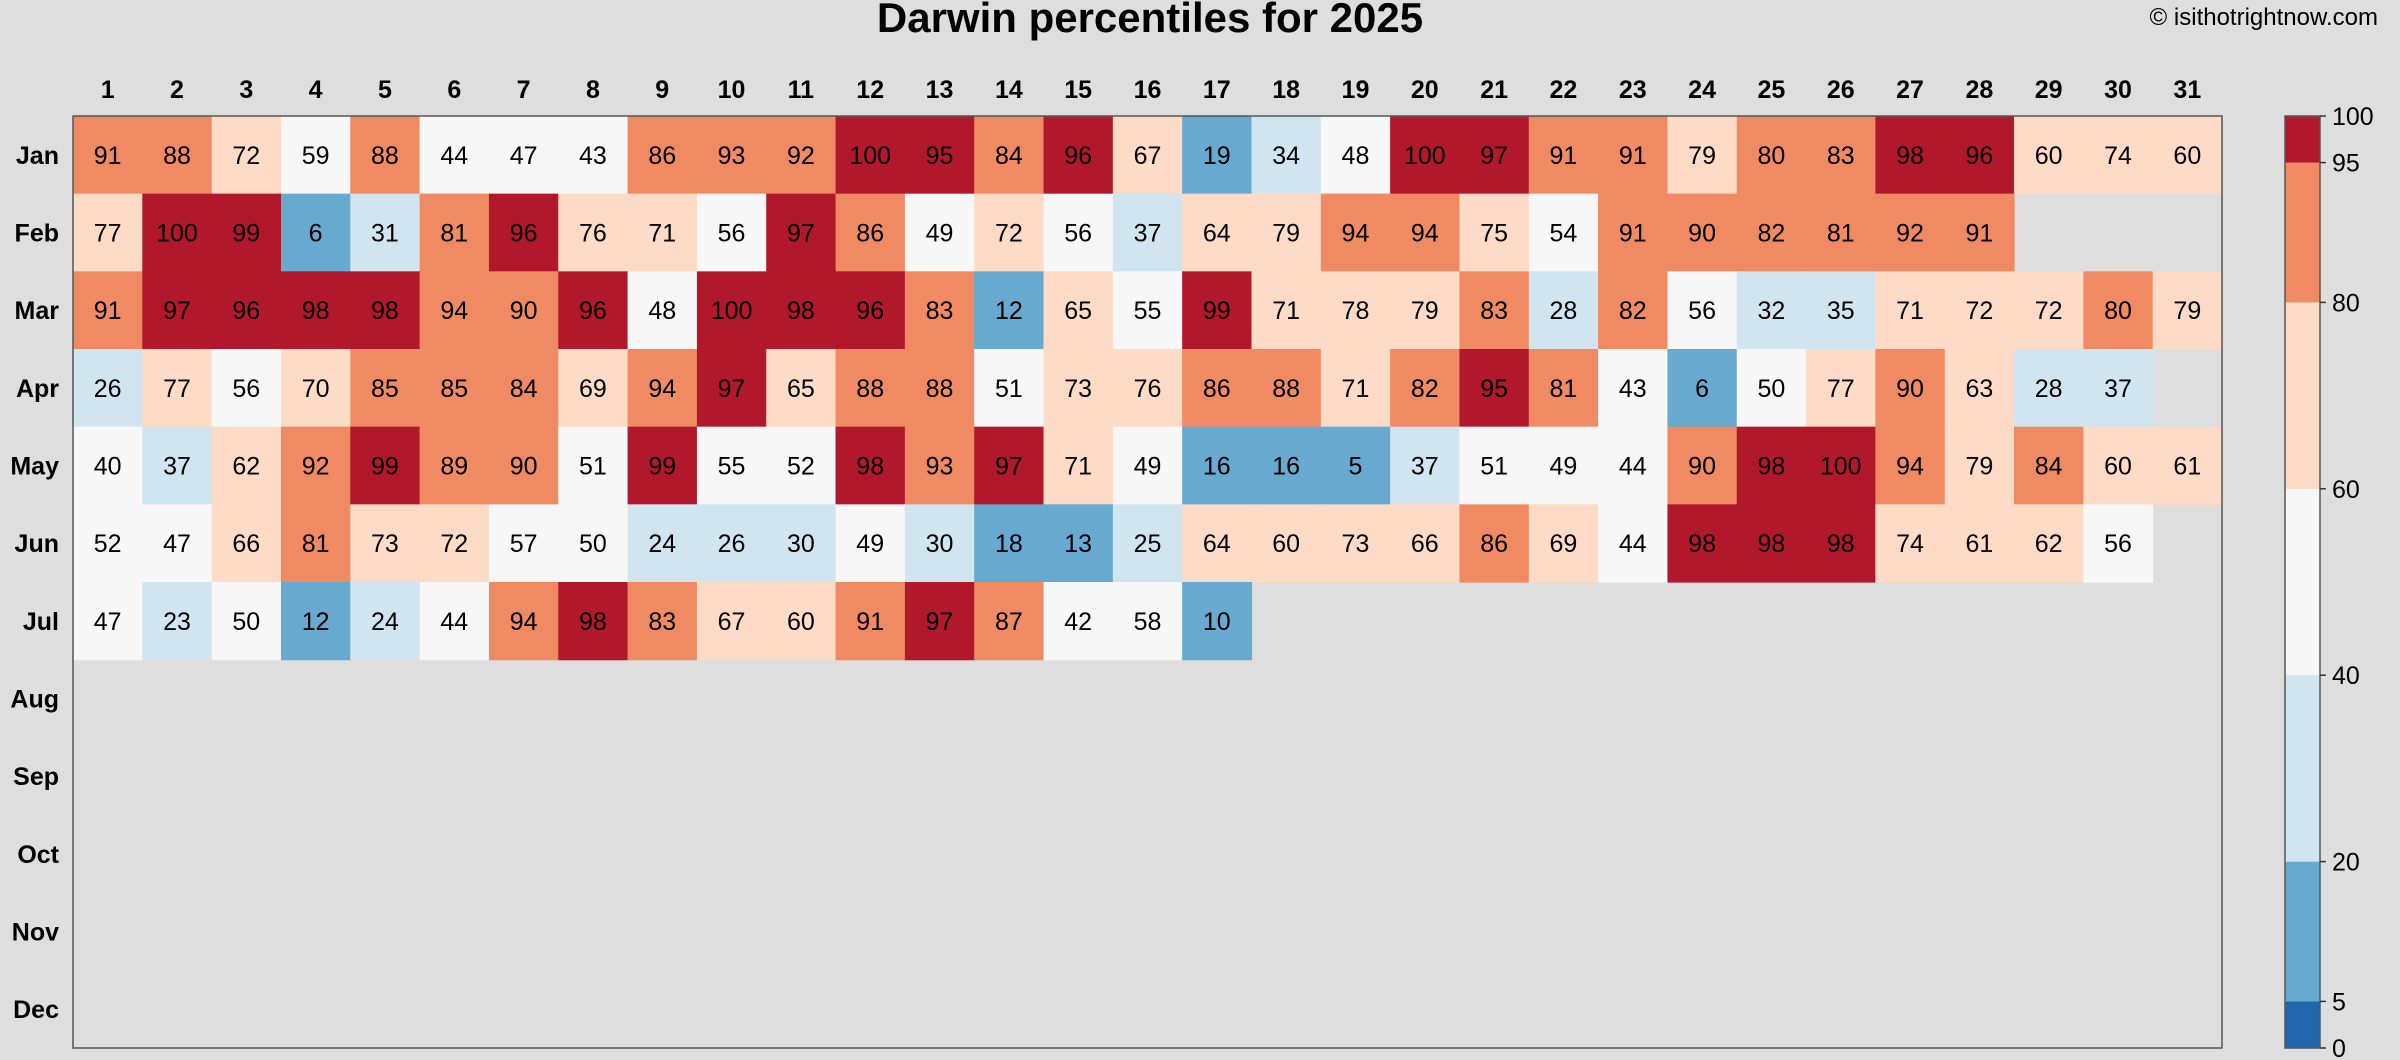  I want to click on cell-value-label: 10, so click(1217, 622).